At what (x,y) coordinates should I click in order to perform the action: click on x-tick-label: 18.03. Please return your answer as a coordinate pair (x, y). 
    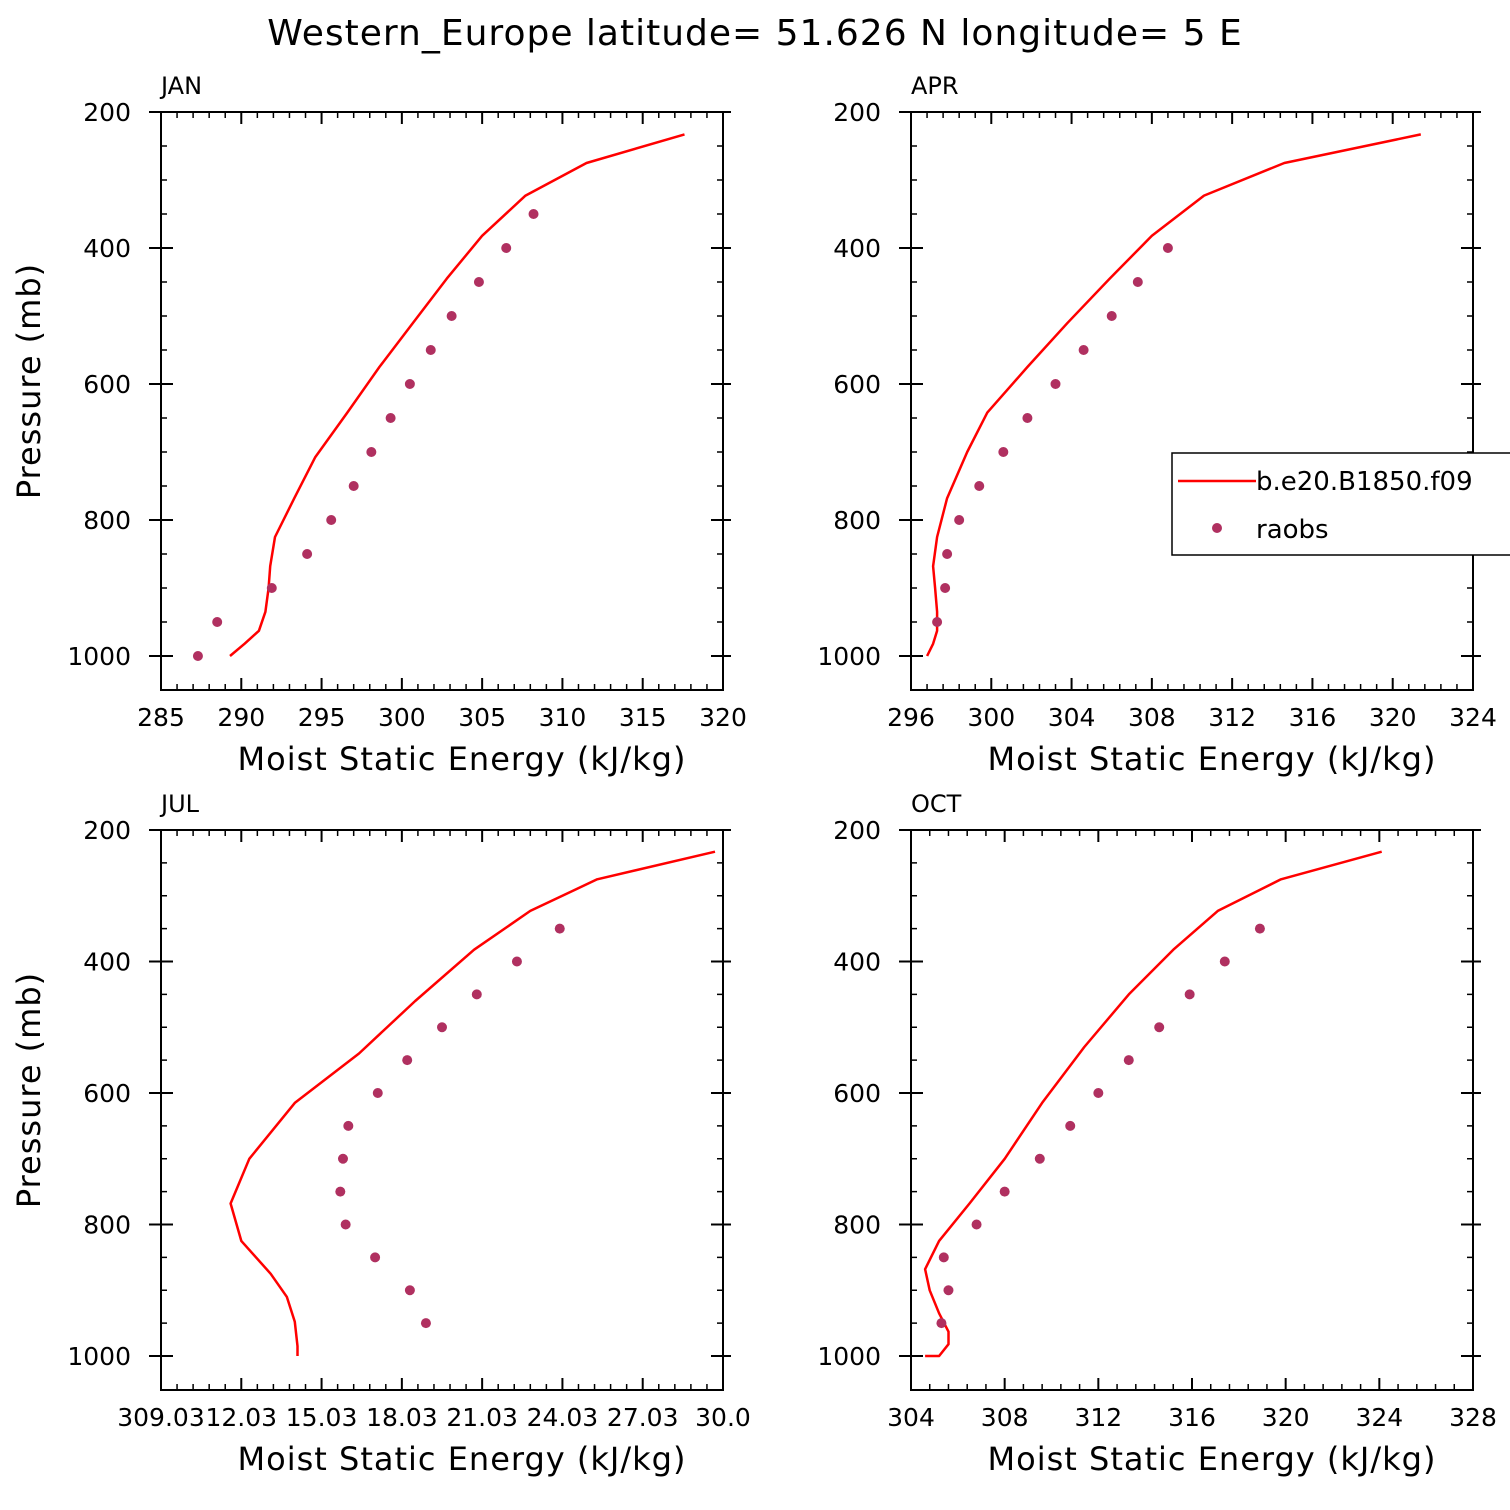
    Looking at the image, I should click on (402, 1417).